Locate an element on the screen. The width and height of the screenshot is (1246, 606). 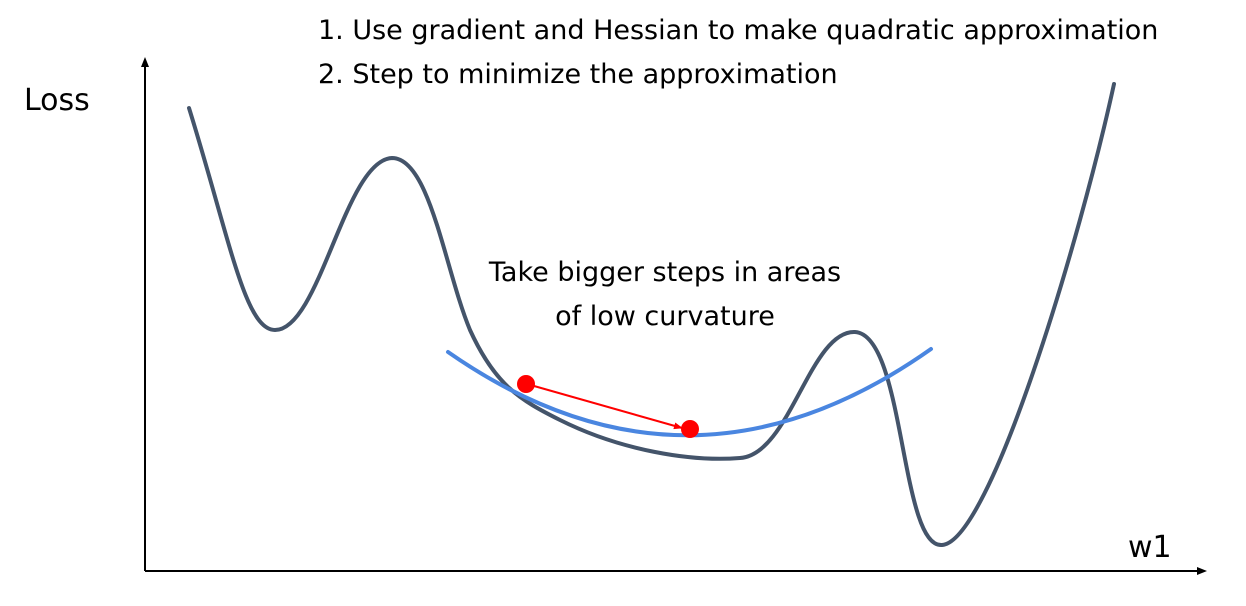
end-point is located at coordinates (690, 429).